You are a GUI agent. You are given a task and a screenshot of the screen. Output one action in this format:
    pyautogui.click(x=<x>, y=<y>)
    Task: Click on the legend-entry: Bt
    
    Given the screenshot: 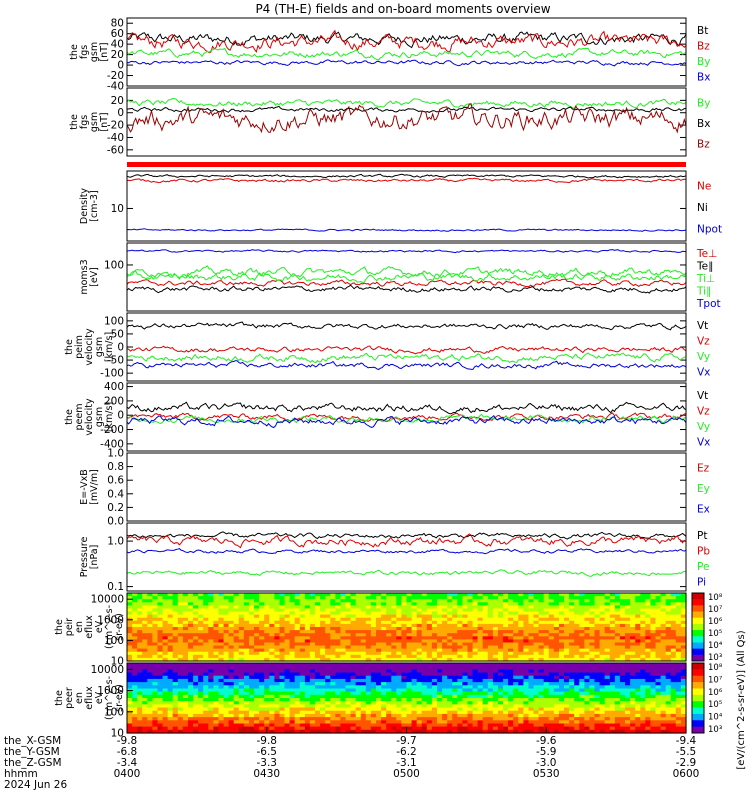 What is the action you would take?
    pyautogui.click(x=702, y=31)
    